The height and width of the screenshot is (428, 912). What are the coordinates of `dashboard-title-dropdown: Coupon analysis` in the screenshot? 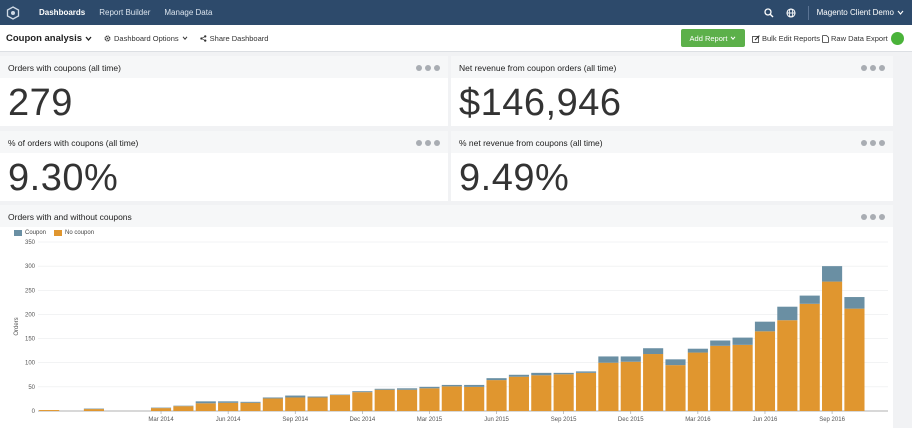 It's located at (49, 38).